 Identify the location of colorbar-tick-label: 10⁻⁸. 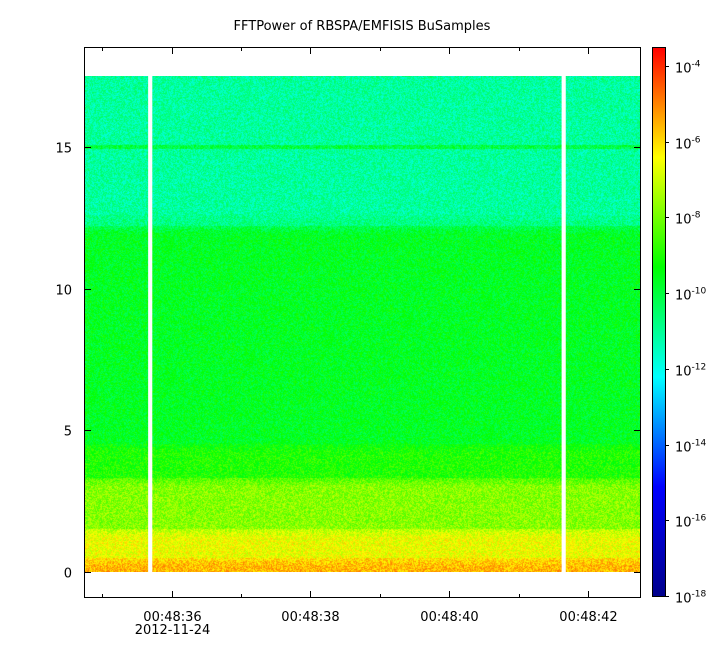
(688, 219).